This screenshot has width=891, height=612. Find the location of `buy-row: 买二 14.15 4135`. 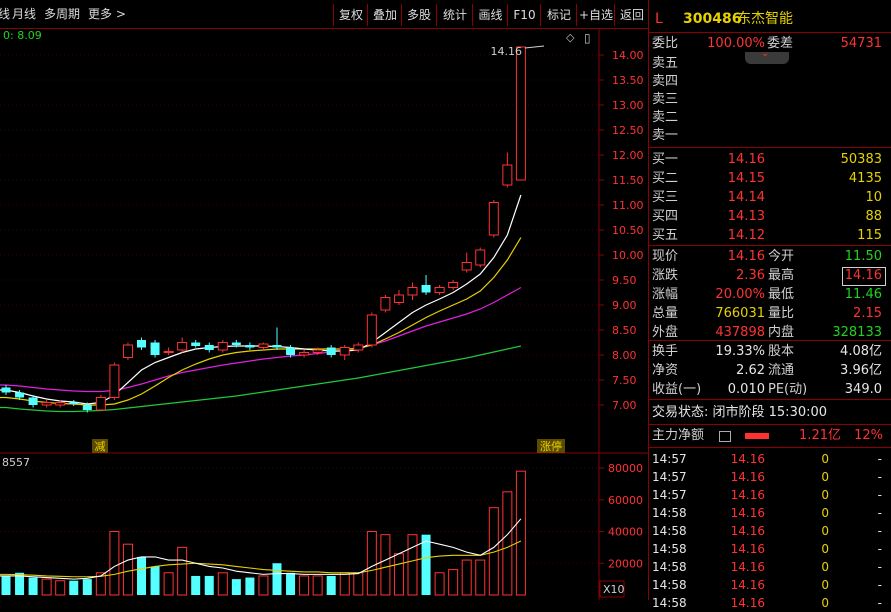

buy-row: 买二 14.15 4135 is located at coordinates (770, 179).